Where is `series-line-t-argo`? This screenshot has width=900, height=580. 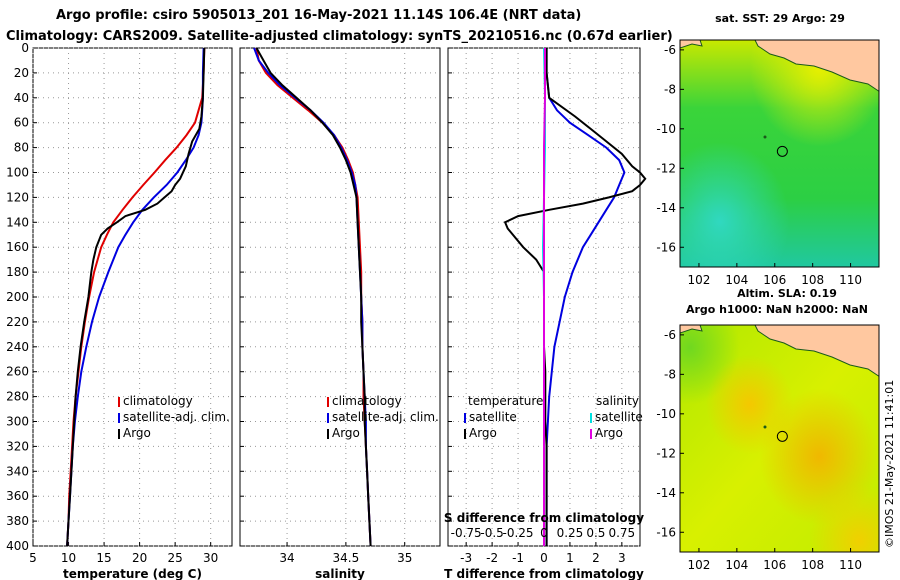 series-line-t-argo is located at coordinates (575, 297).